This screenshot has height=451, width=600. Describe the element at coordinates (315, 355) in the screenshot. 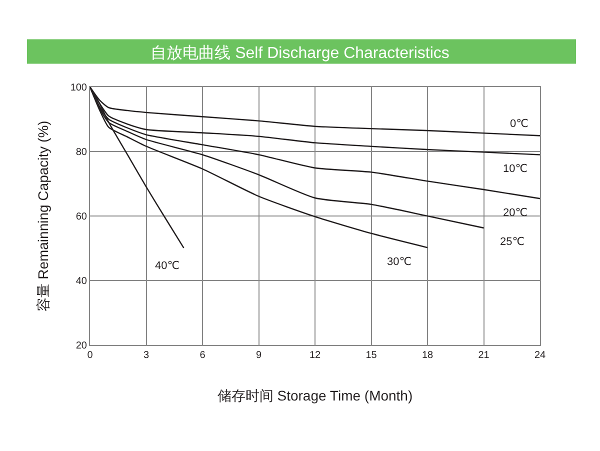

I see `x-tick-label: 12` at that location.